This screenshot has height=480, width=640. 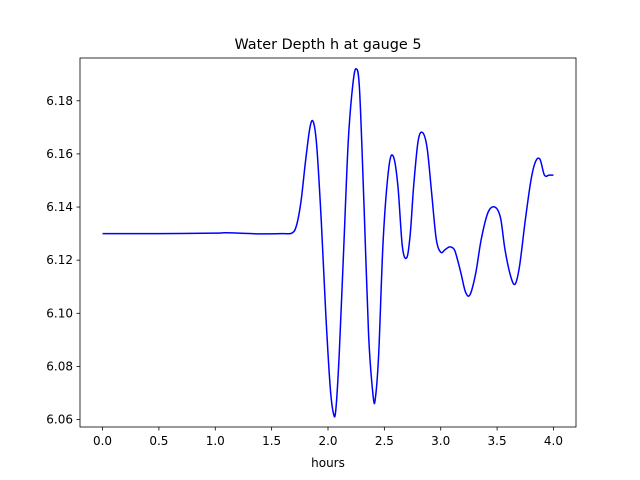 I want to click on y-tick-label: 6.16, so click(x=59, y=154).